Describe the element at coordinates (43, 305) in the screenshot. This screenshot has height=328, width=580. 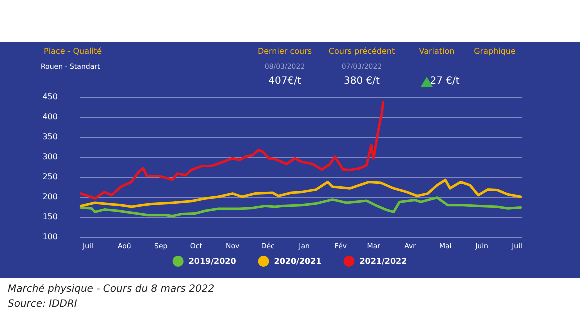
I see `source-note: Source: IDDRI` at that location.